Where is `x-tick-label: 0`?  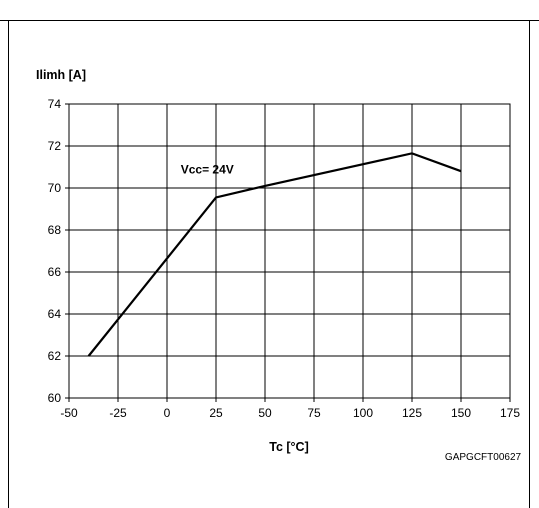 x-tick-label: 0 is located at coordinates (167, 413).